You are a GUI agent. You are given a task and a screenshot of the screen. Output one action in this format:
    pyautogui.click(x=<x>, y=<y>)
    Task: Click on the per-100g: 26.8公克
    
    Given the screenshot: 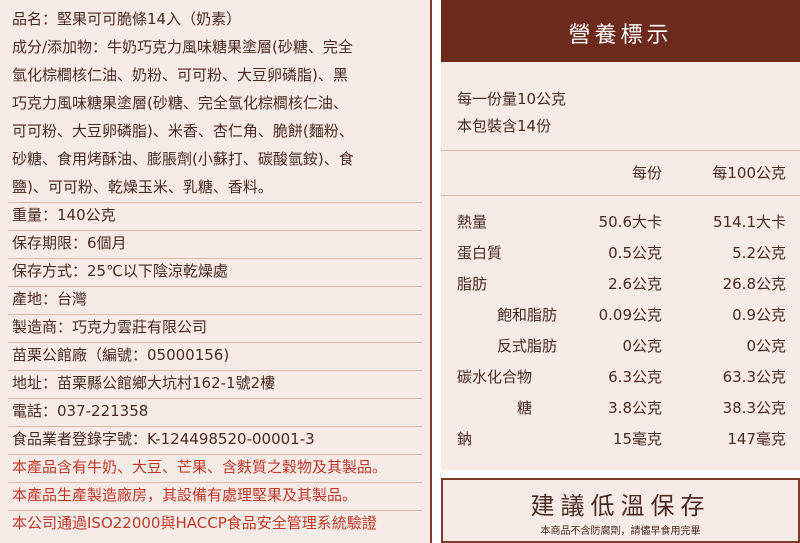 What is the action you would take?
    pyautogui.click(x=754, y=284)
    